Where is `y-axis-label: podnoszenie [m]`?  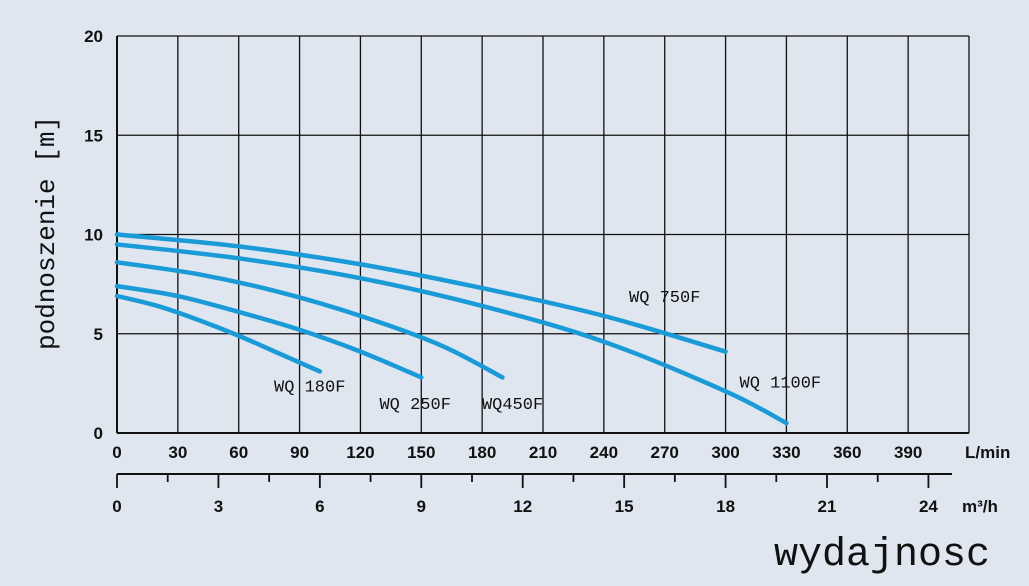 y-axis-label: podnoszenie [m] is located at coordinates (47, 233).